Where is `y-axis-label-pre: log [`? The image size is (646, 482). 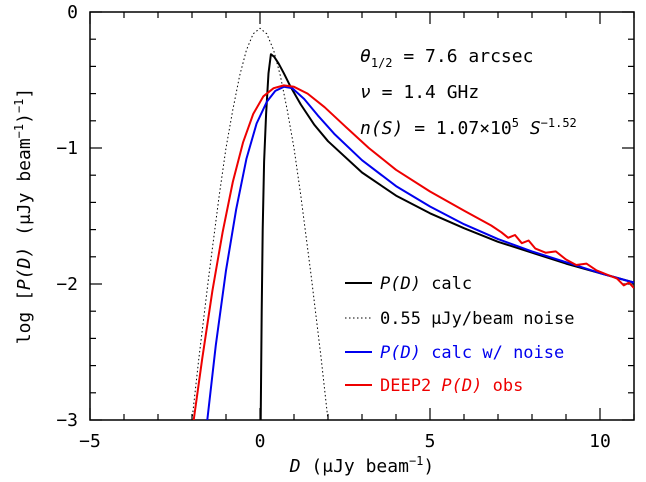 y-axis-label-pre: log [ is located at coordinates (24, 317).